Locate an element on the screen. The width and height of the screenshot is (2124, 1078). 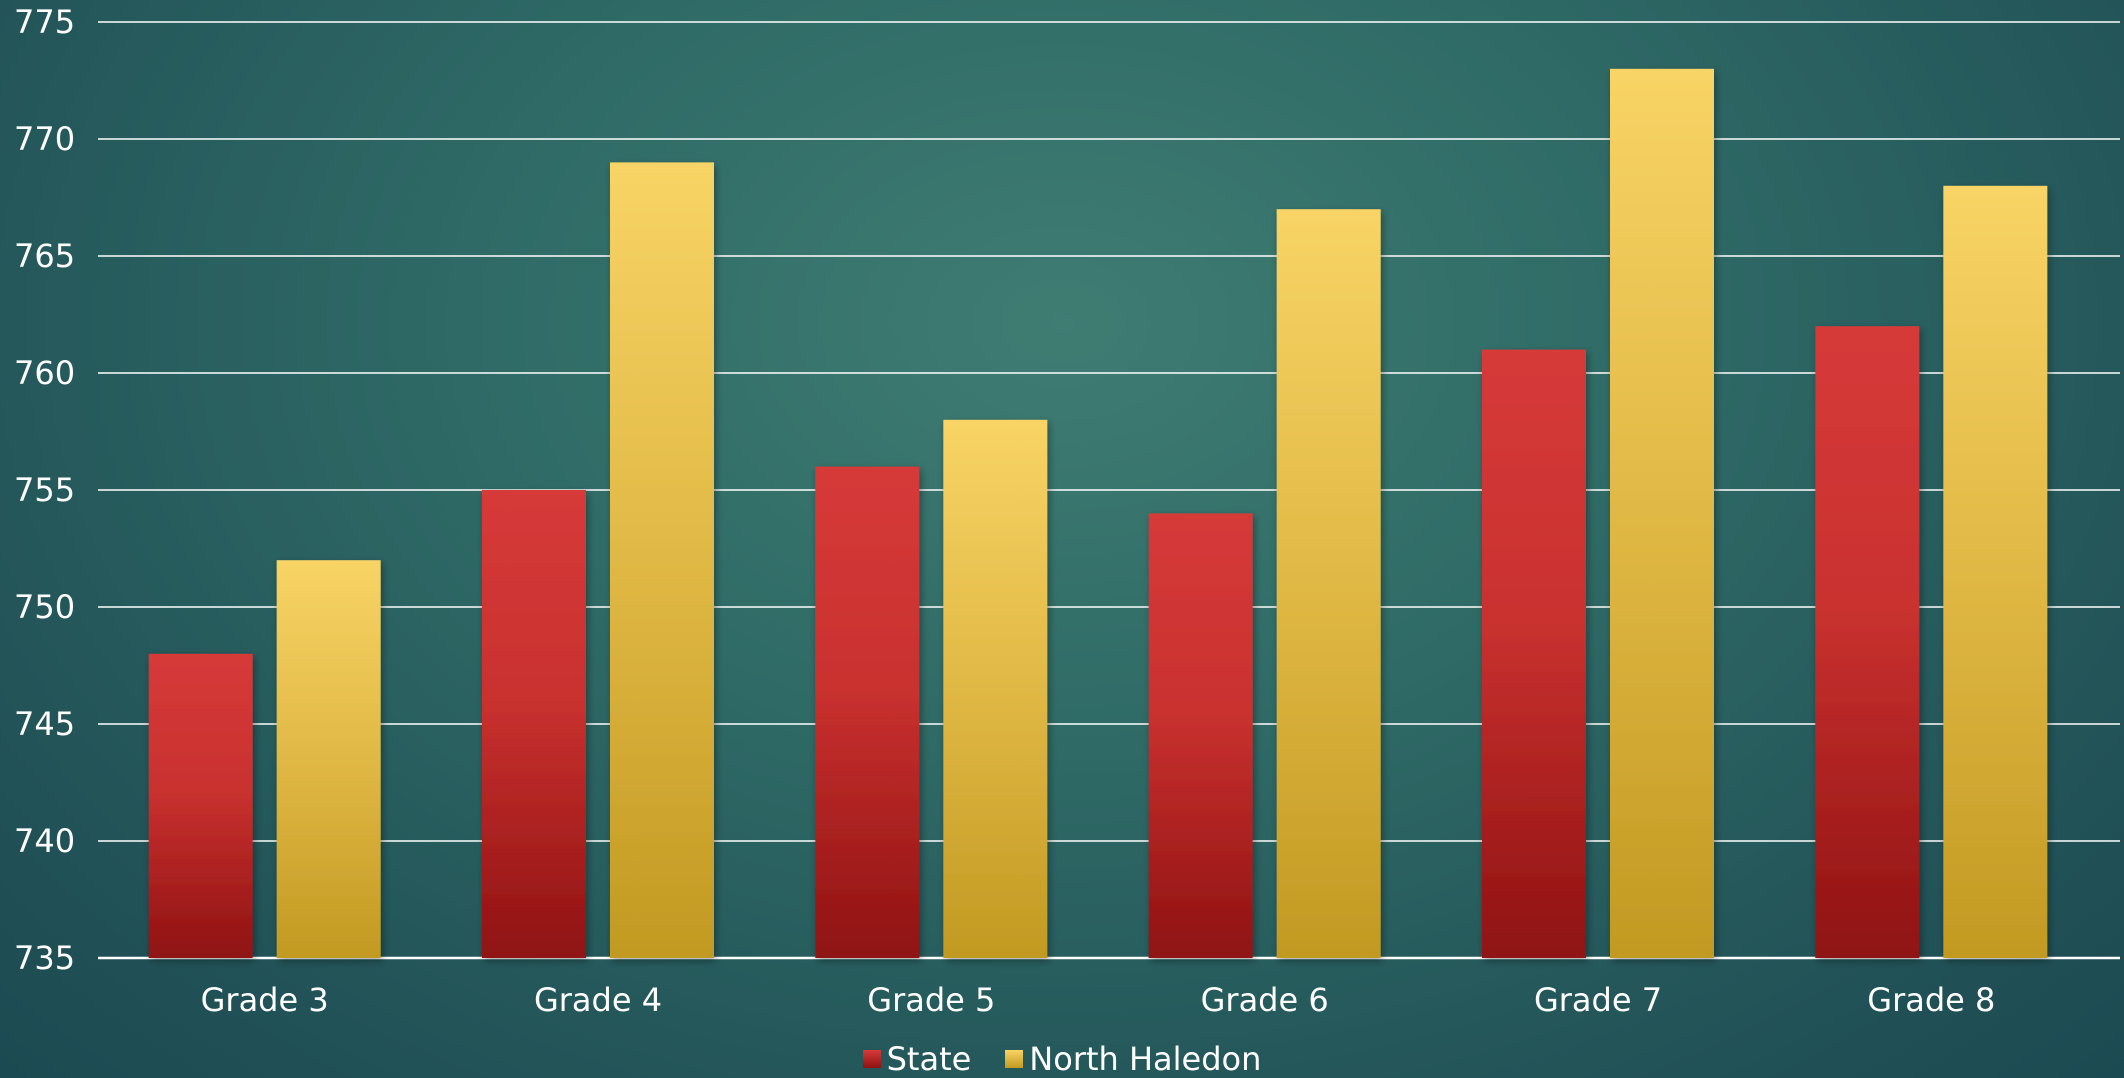
legend: State North Haledon is located at coordinates (1062, 1059).